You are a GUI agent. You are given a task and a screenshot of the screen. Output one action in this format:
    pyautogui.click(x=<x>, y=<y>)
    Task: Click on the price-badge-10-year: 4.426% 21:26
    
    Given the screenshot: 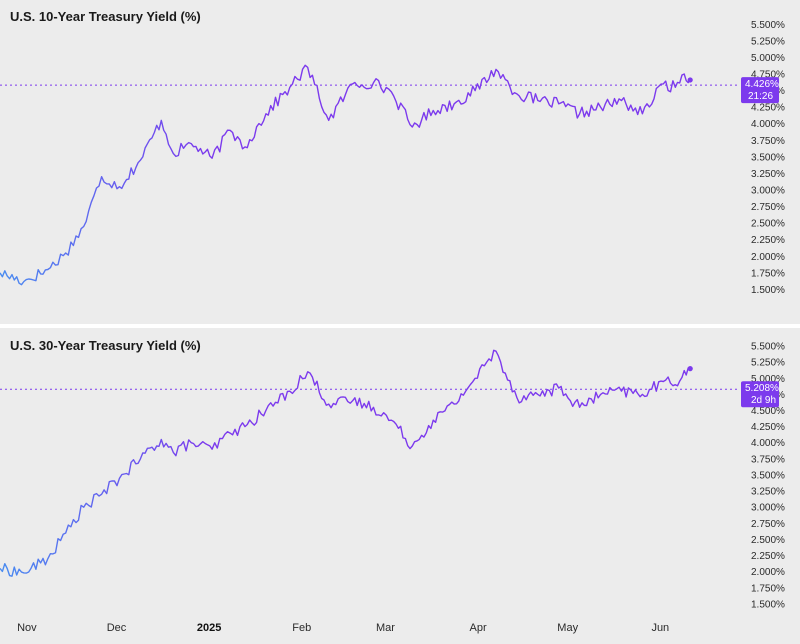 What is the action you would take?
    pyautogui.click(x=760, y=90)
    